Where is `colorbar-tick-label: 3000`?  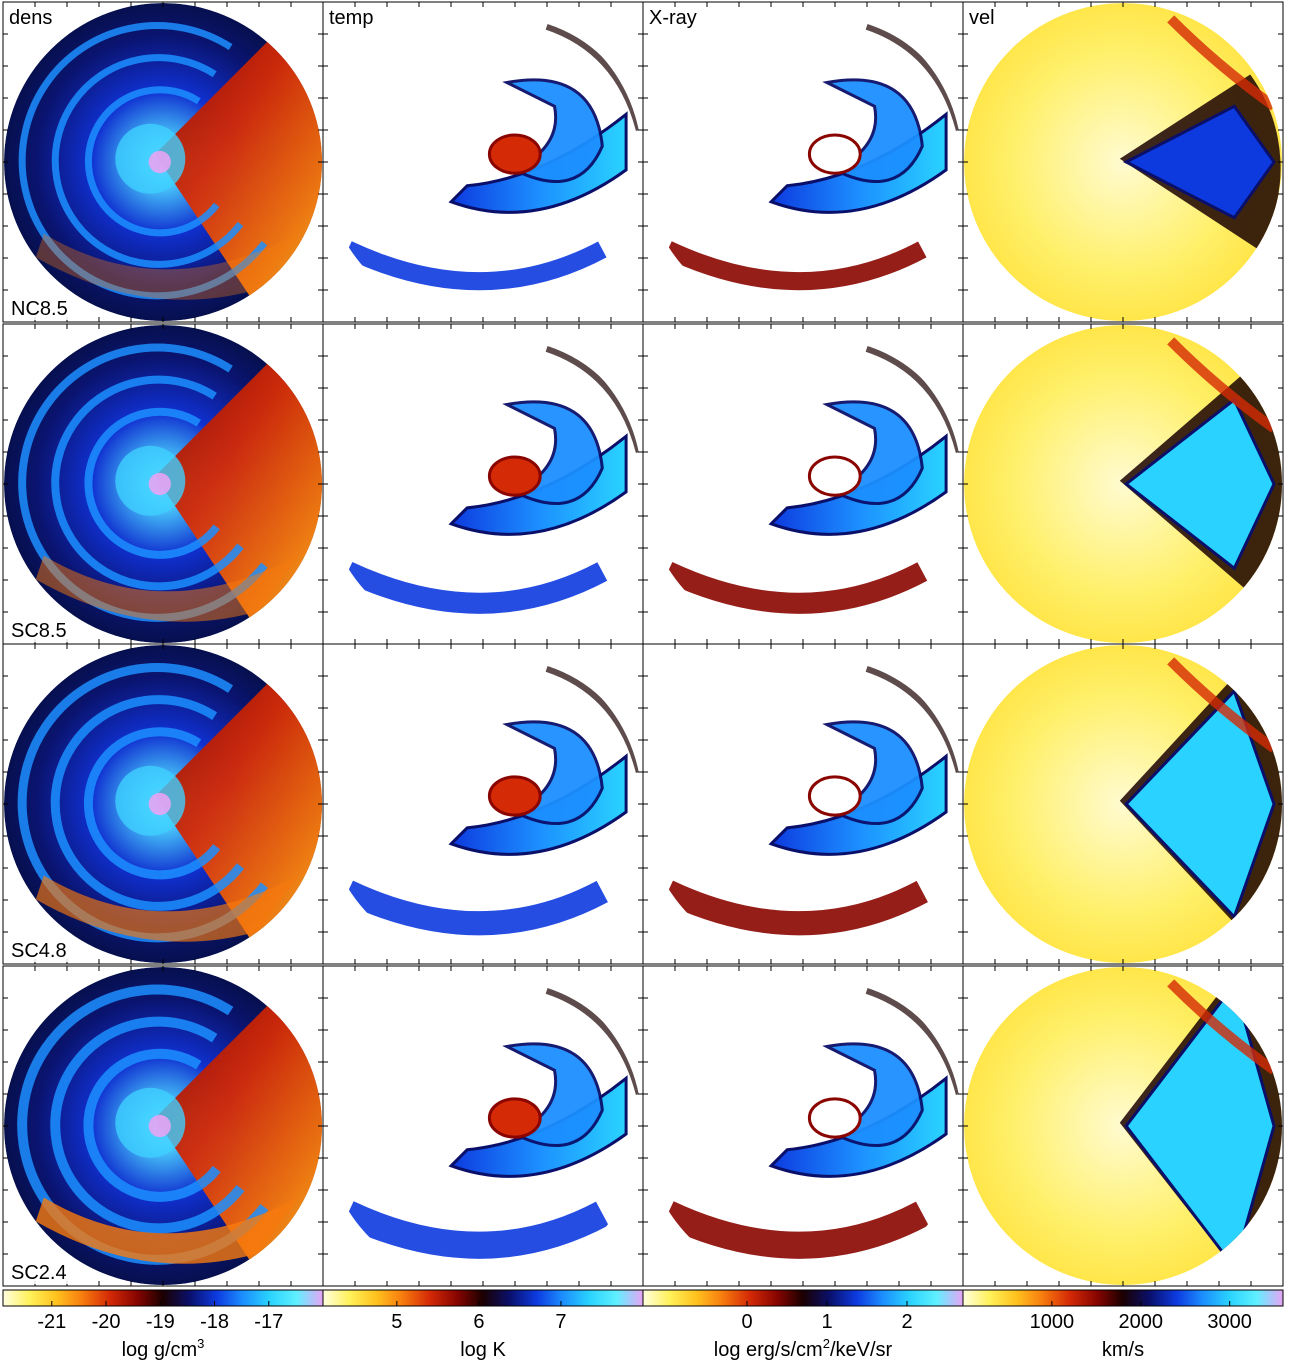 colorbar-tick-label: 3000 is located at coordinates (1229, 1322).